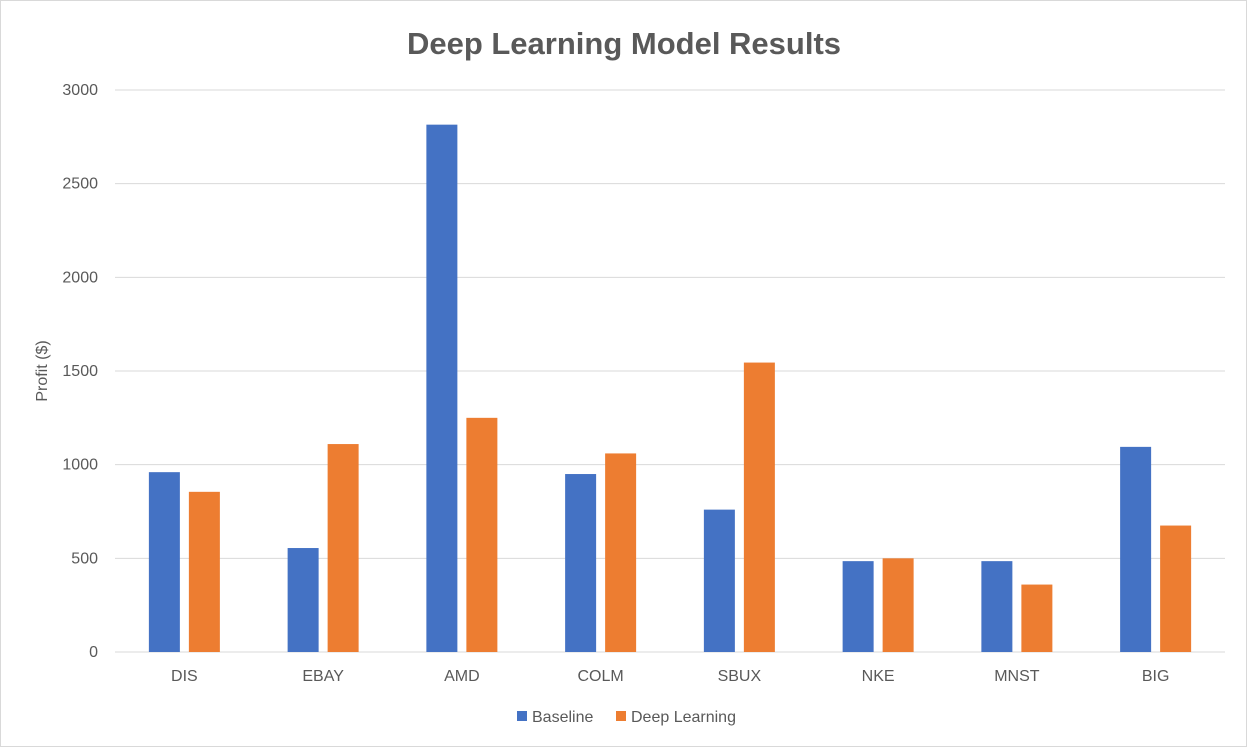 Image resolution: width=1247 pixels, height=747 pixels. Describe the element at coordinates (670, 676) in the screenshot. I see `x-axis-ticks: DIS EBAY AMD COLM SBUX NKE MNST BIG` at that location.